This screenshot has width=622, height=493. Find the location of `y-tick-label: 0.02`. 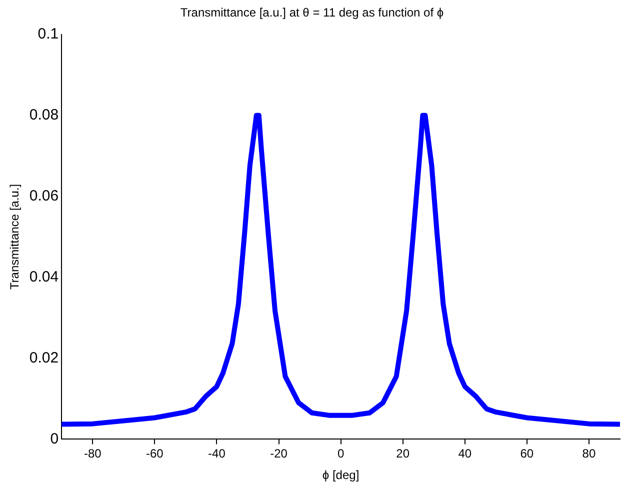

y-tick-label: 0.02 is located at coordinates (44, 357).